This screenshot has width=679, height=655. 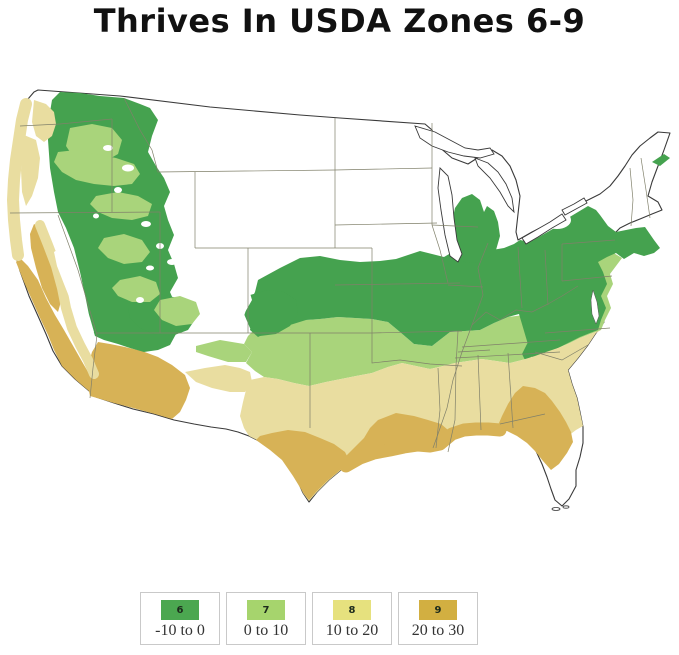 I want to click on zone-7-west-patches, so click(x=127, y=225).